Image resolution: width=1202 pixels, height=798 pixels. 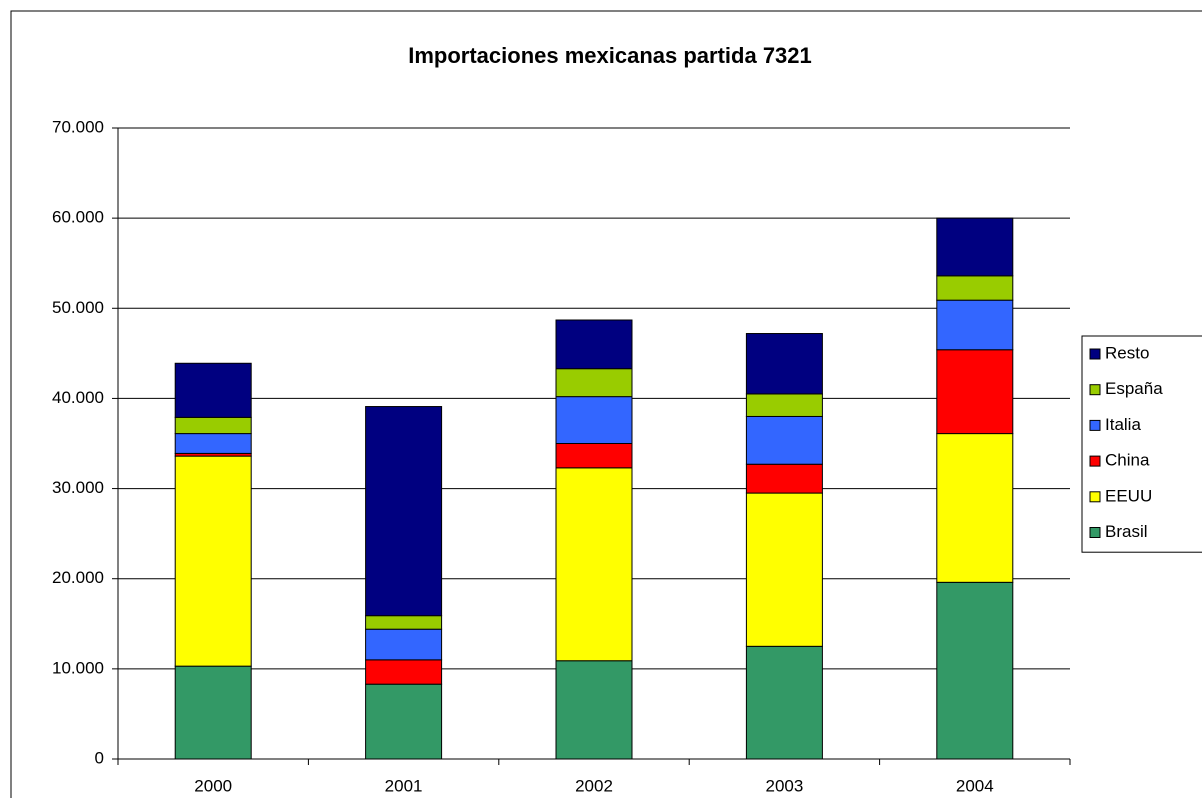 I want to click on legend-label: España, so click(x=1134, y=388).